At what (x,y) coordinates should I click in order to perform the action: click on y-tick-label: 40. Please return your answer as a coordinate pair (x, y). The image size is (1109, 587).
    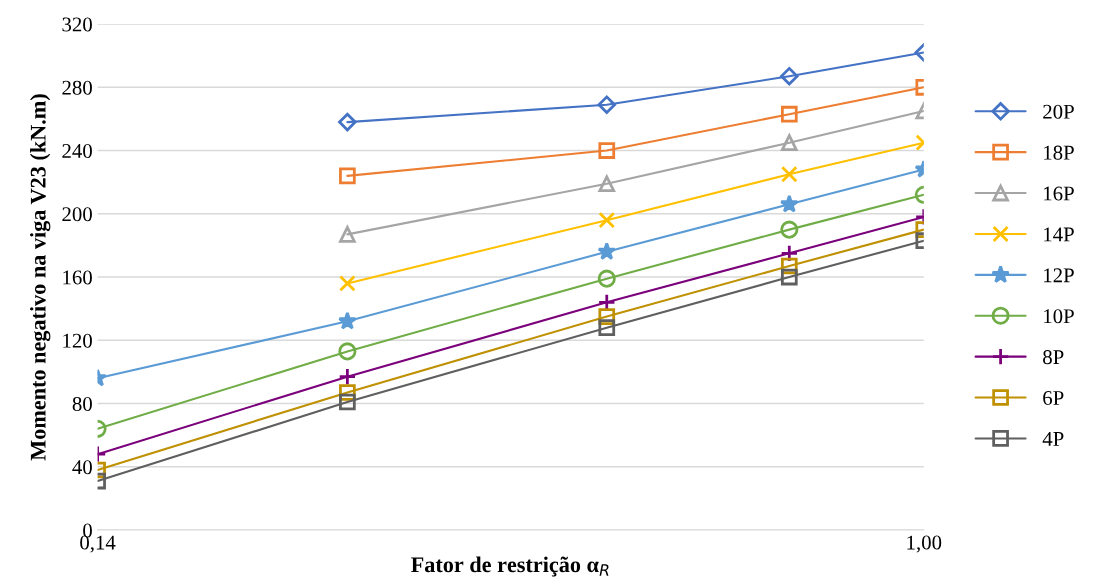
    Looking at the image, I should click on (82, 467).